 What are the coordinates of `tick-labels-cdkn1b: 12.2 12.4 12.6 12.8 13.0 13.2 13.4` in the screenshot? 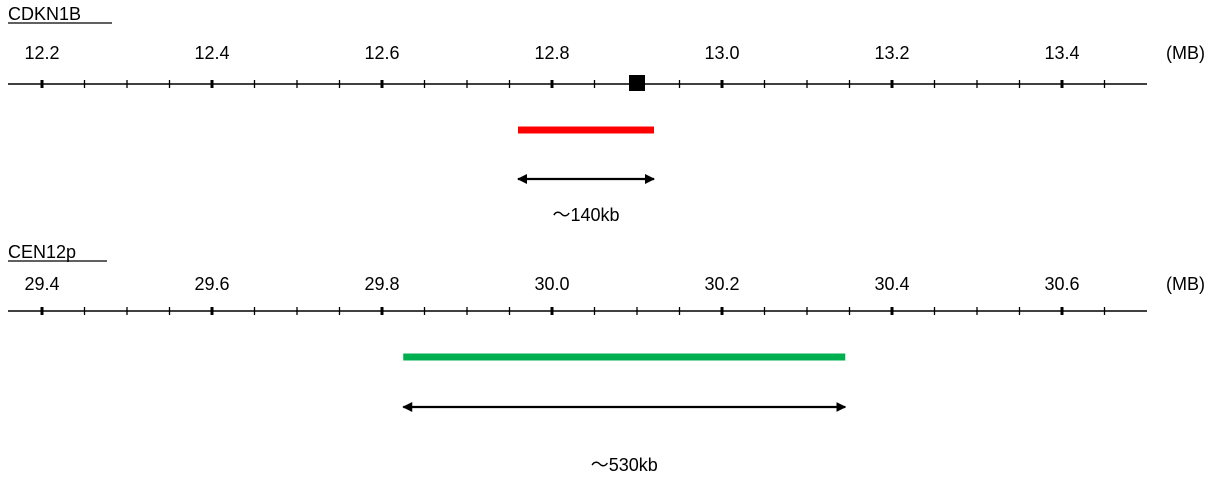 It's located at (551, 53).